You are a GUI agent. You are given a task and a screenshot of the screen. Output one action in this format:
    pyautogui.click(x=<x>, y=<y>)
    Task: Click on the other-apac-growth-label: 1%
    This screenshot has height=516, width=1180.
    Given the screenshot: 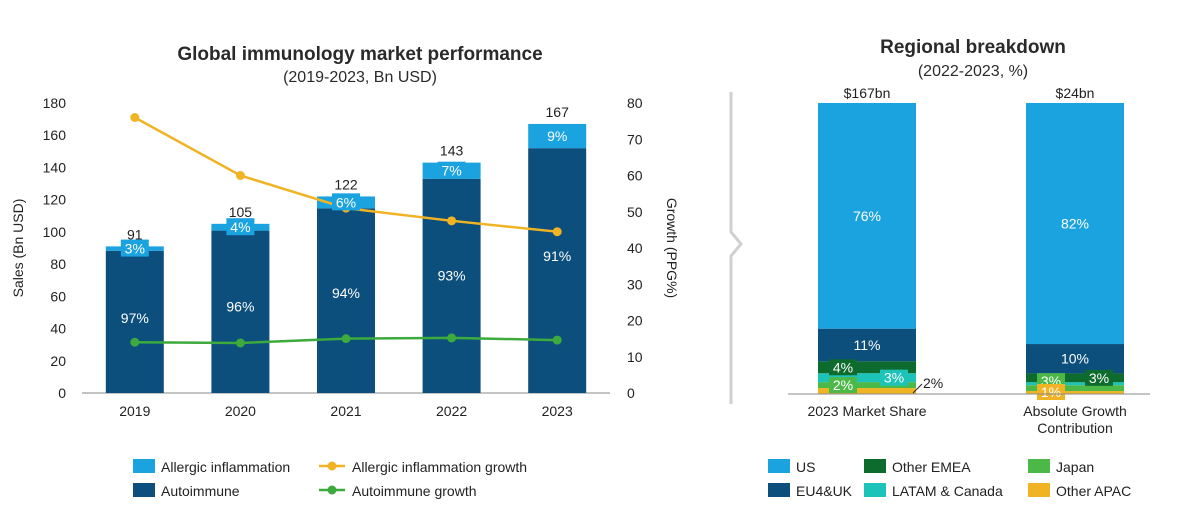 What is the action you would take?
    pyautogui.click(x=1051, y=392)
    